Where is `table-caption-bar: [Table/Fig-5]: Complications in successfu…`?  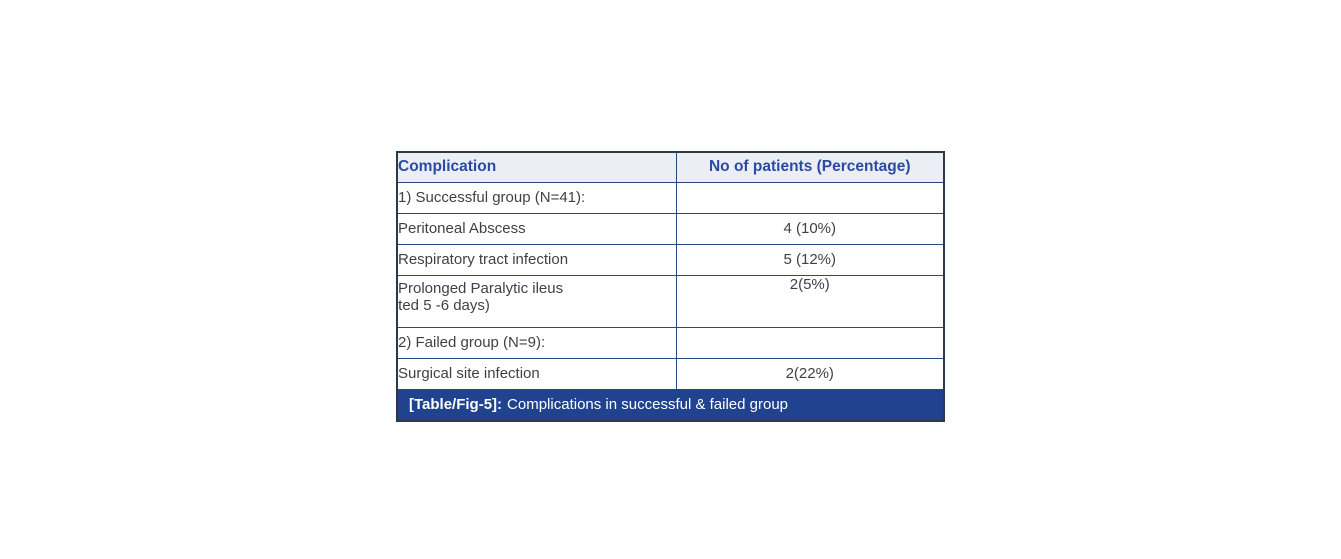 table-caption-bar: [Table/Fig-5]: Complications in successfu… is located at coordinates (670, 404).